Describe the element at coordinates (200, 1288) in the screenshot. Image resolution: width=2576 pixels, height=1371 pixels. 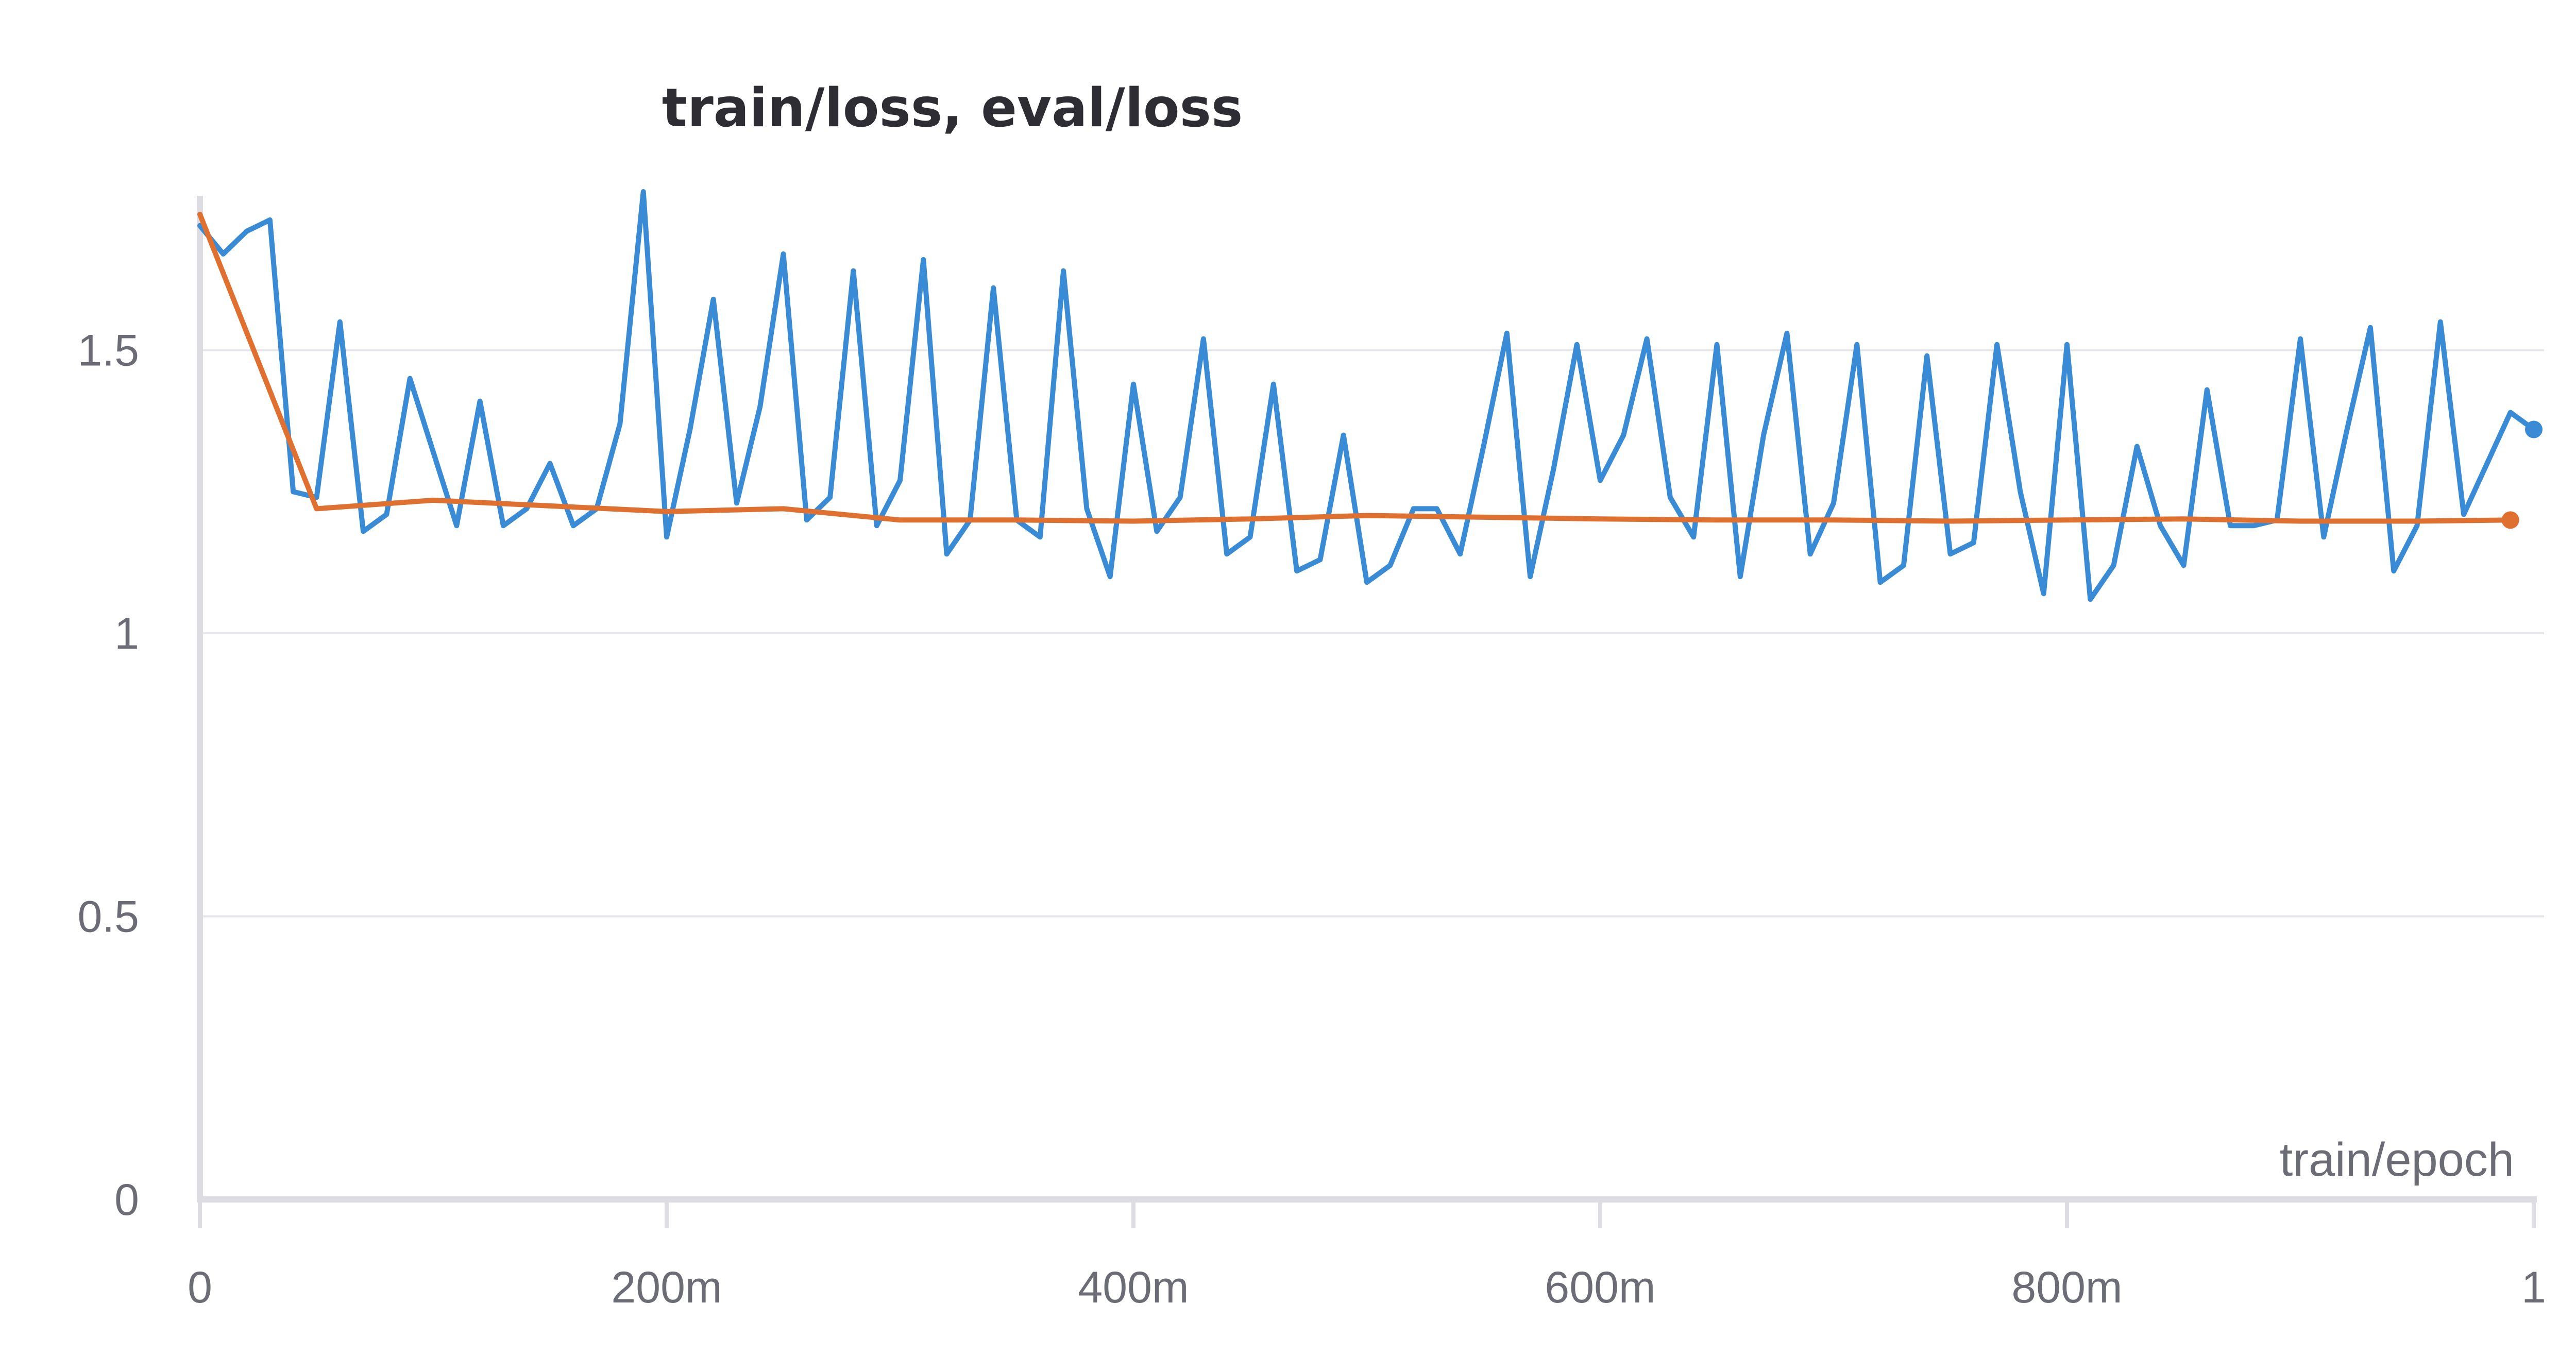
I see `x-tick-label: 0` at that location.